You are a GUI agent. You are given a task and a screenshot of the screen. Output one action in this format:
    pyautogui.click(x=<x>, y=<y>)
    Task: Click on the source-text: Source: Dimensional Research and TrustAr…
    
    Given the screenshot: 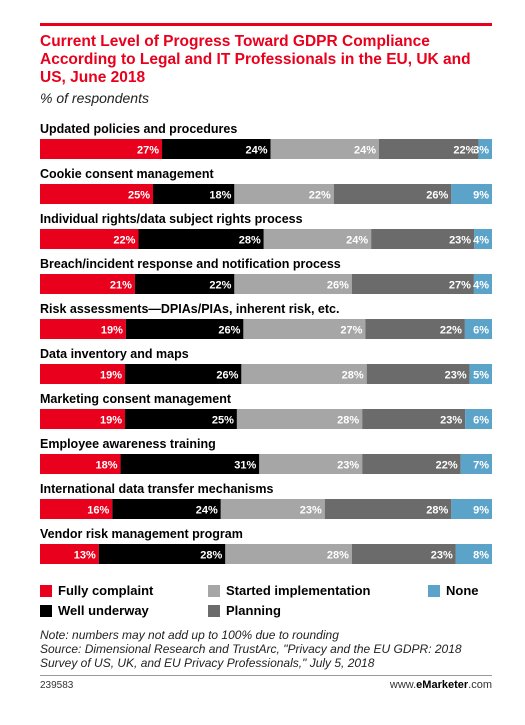 What is the action you would take?
    pyautogui.click(x=251, y=656)
    